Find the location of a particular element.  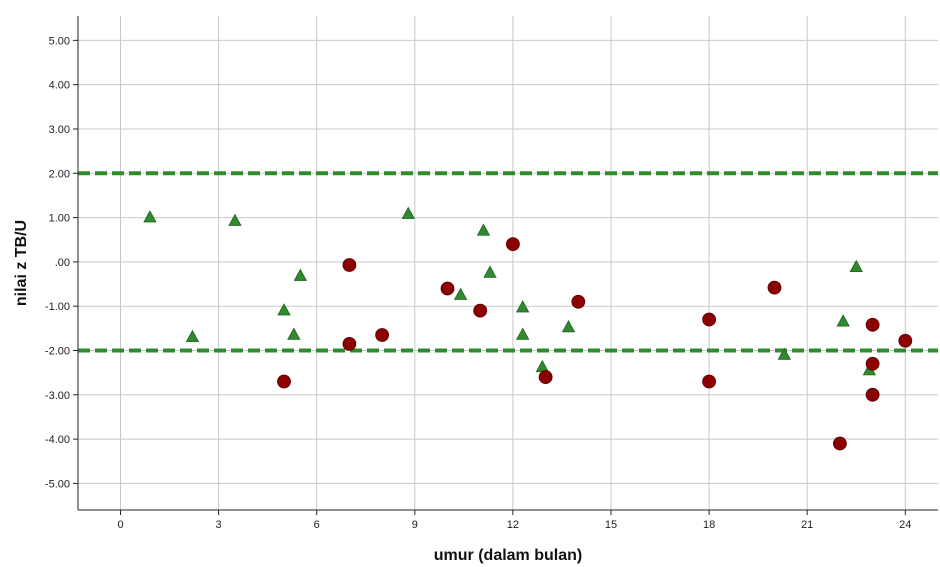

x-tick-label: 15 is located at coordinates (611, 525).